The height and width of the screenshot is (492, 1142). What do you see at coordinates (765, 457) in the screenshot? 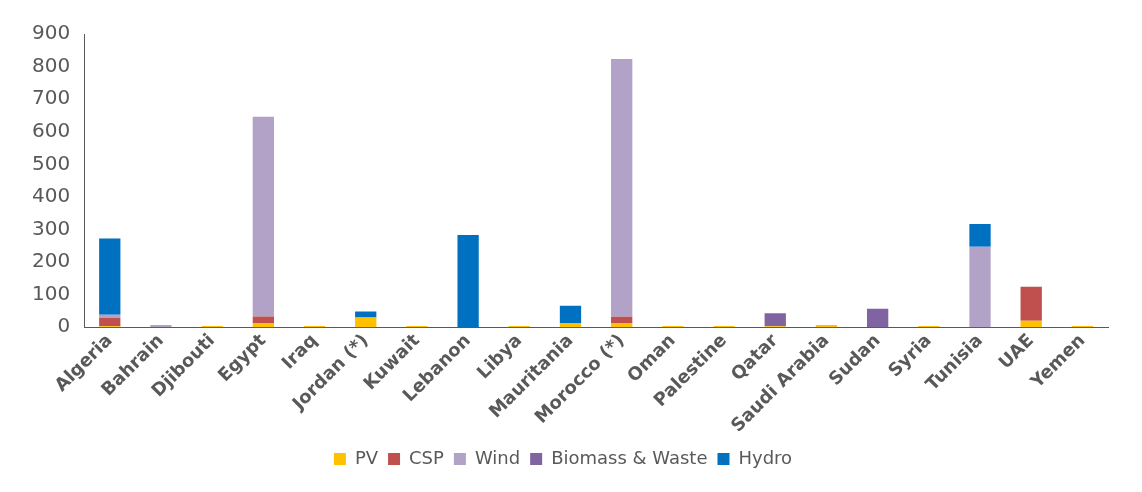
I see `legend-label: Hydro` at bounding box center [765, 457].